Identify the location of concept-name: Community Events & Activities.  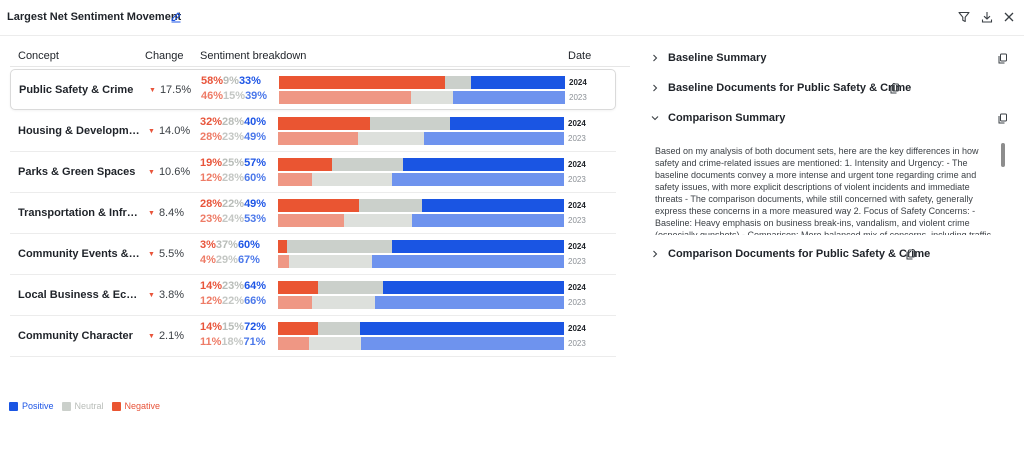
(79, 254).